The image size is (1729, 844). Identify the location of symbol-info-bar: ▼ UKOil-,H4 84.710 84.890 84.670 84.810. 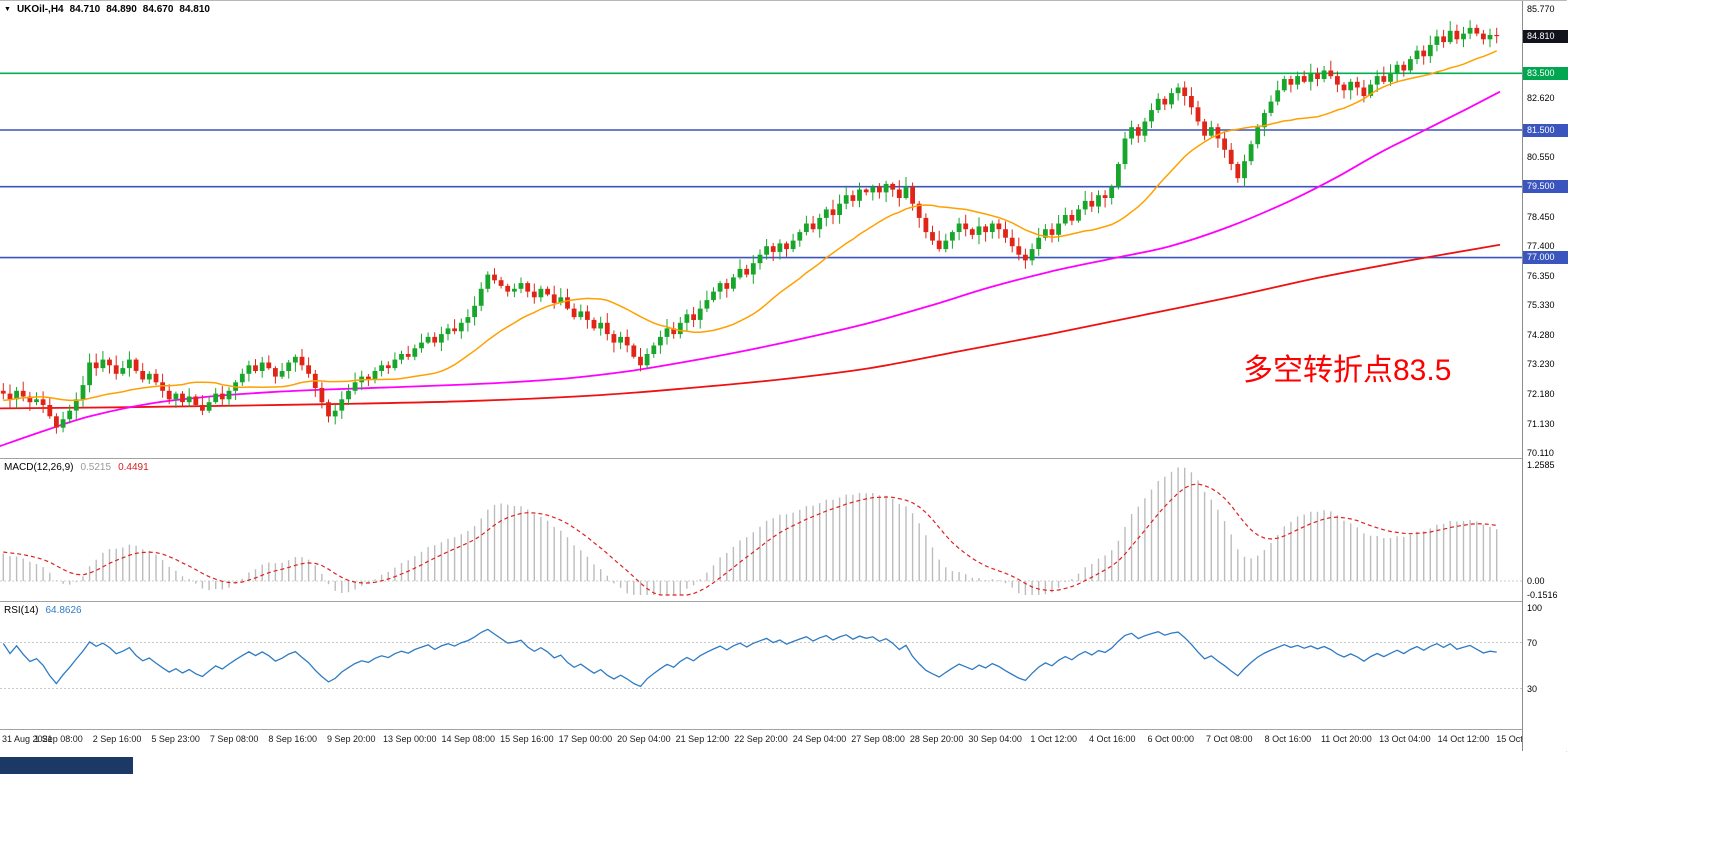
(107, 9).